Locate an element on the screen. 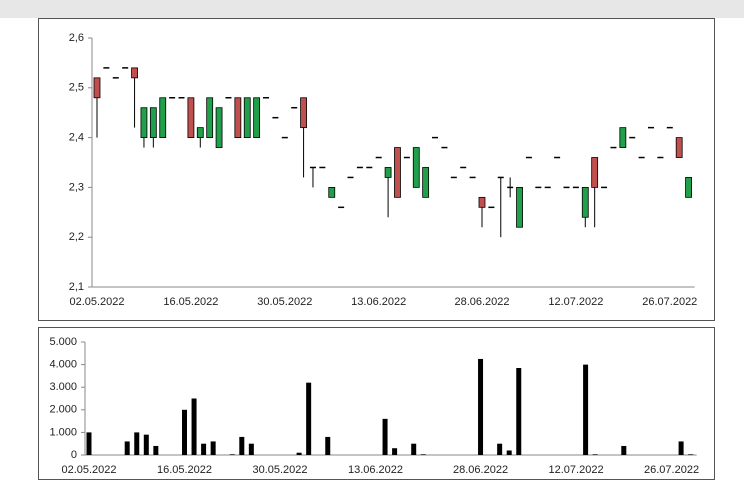  y-tick-label: 3.000 is located at coordinates (63, 387).